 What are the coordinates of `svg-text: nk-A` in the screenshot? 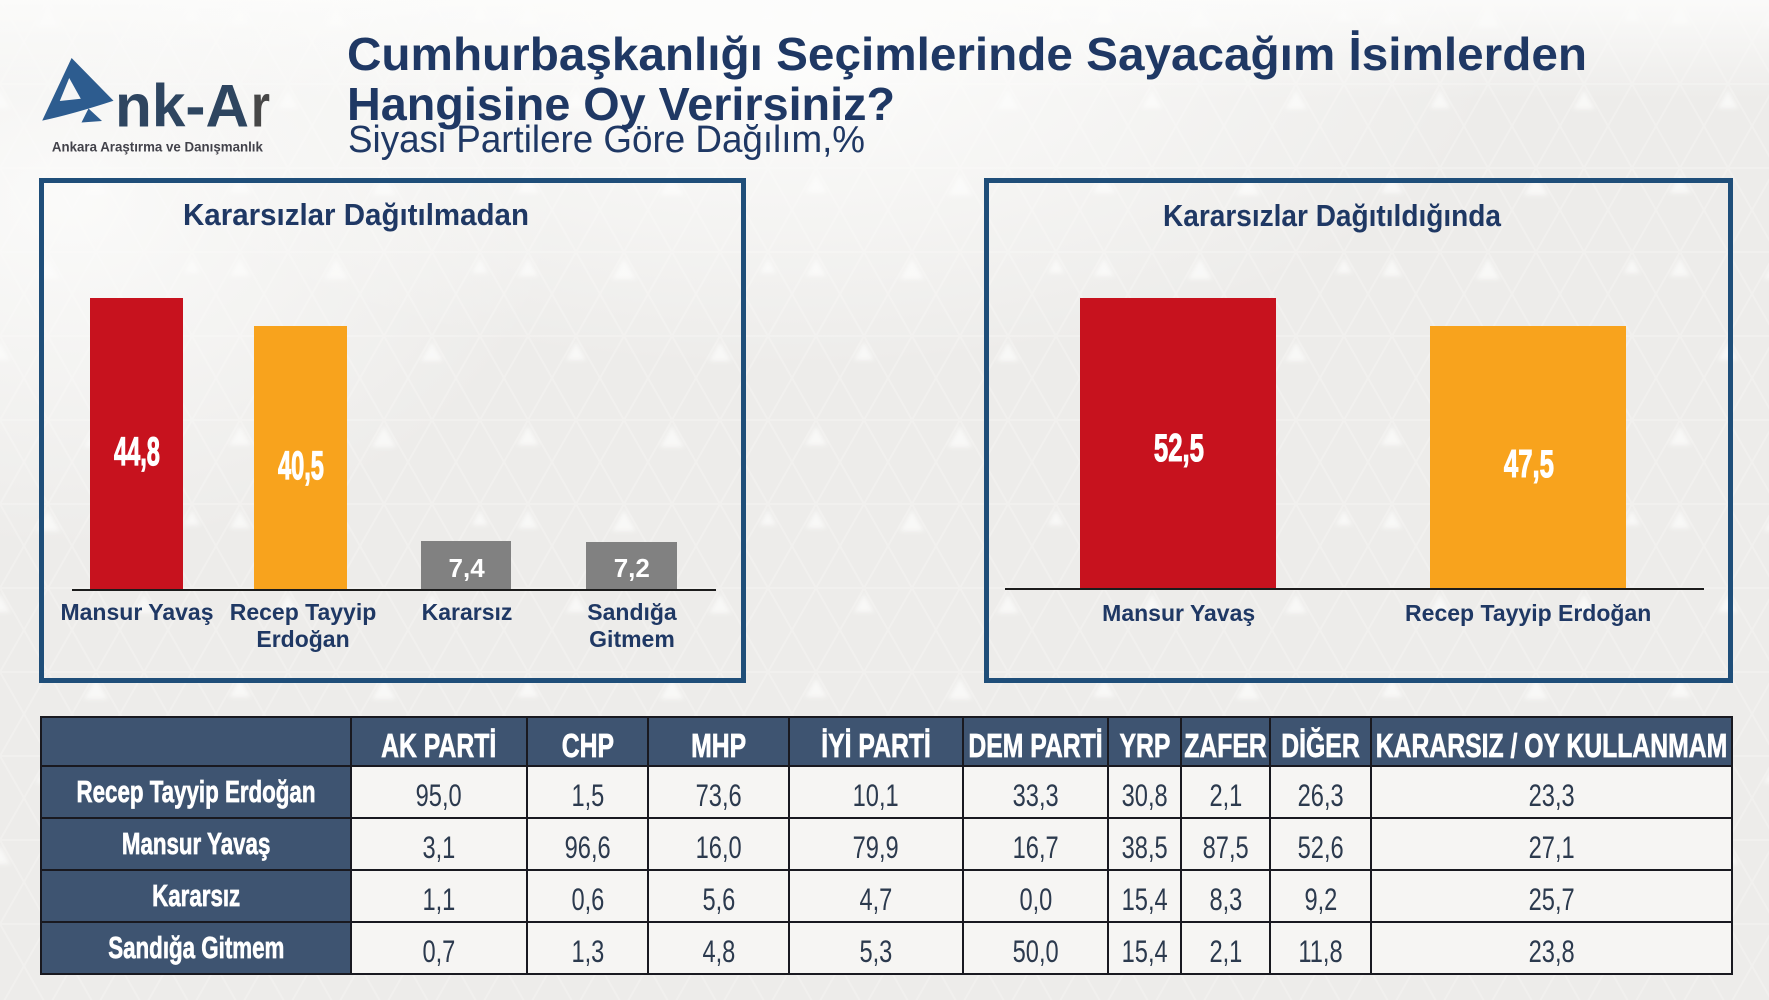 It's located at (182, 106).